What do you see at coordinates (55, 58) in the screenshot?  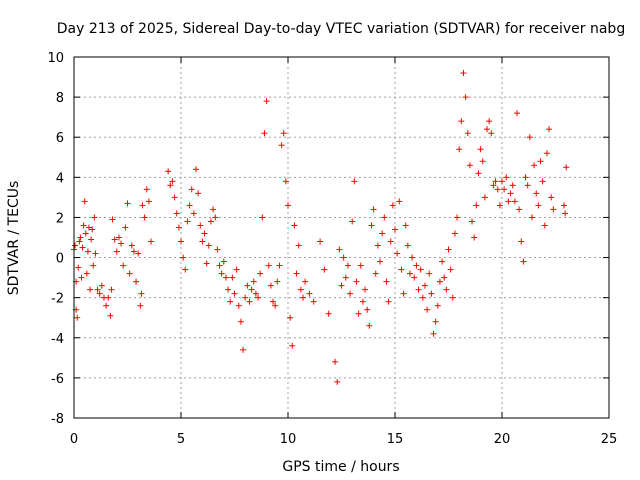 I see `y-tick-label: 10` at bounding box center [55, 58].